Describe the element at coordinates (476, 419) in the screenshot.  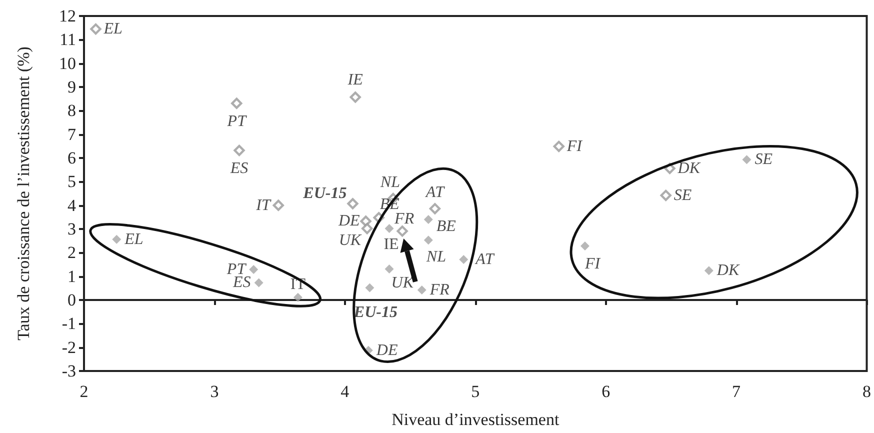
I see `x-axis-title: Niveau d’investissement` at that location.